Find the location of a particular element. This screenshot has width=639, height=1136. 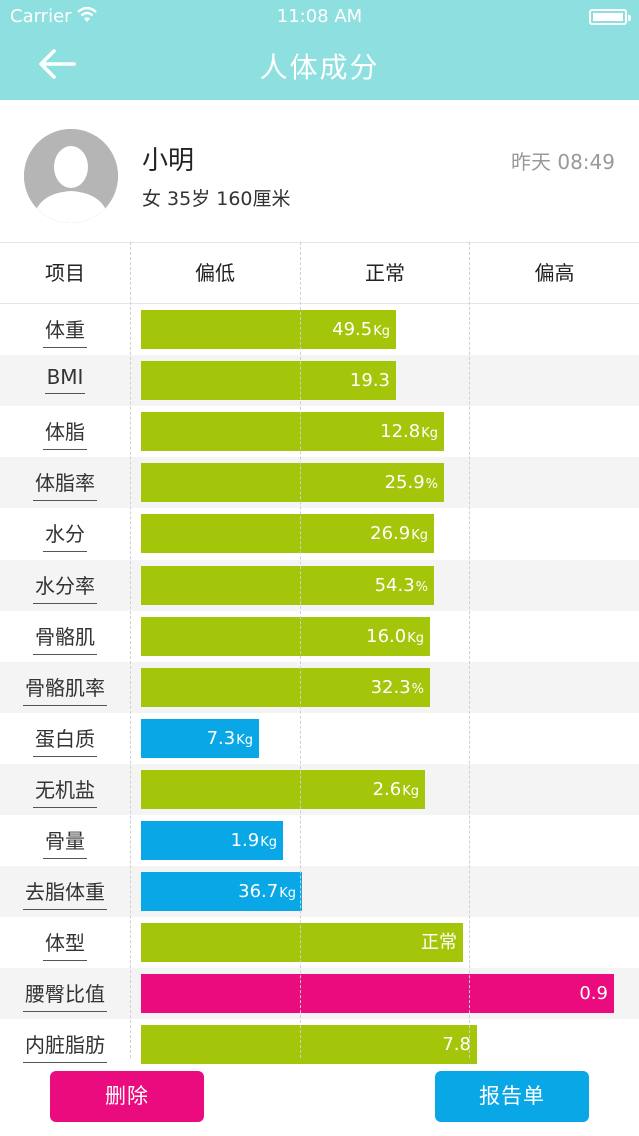

table-row: 体脂率 25.9% is located at coordinates (319, 483).